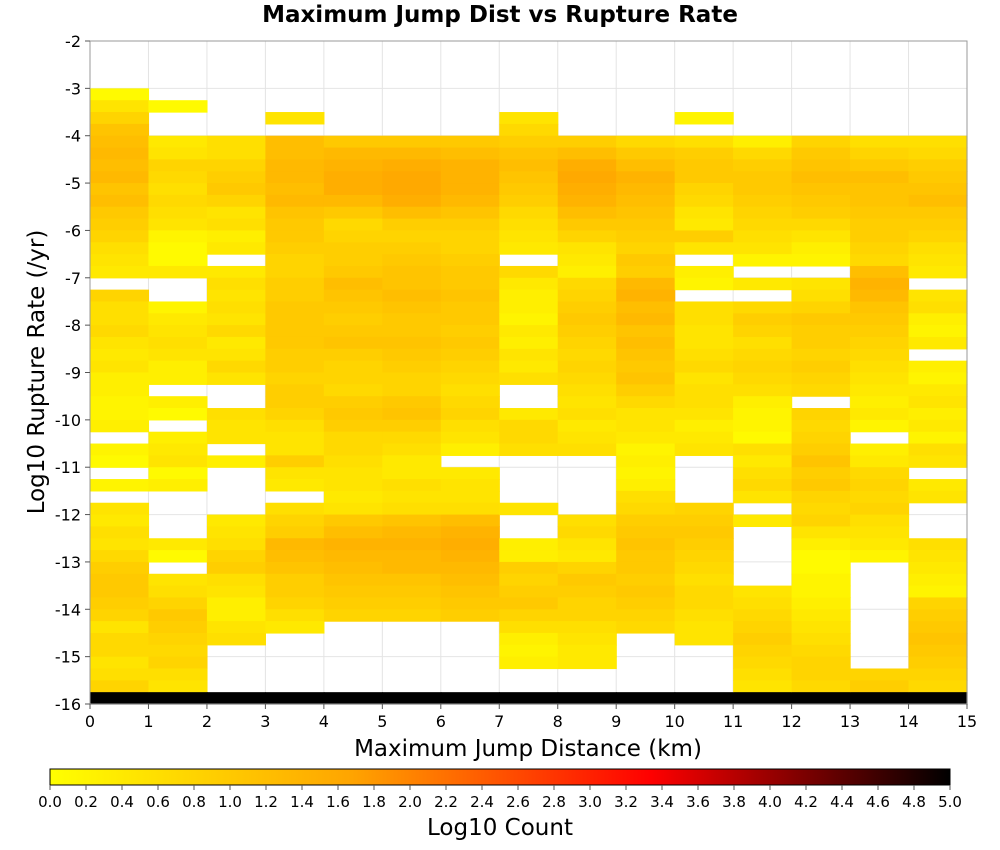 This screenshot has width=1000, height=850. What do you see at coordinates (68, 609) in the screenshot?
I see `y-tick-label: -14` at bounding box center [68, 609].